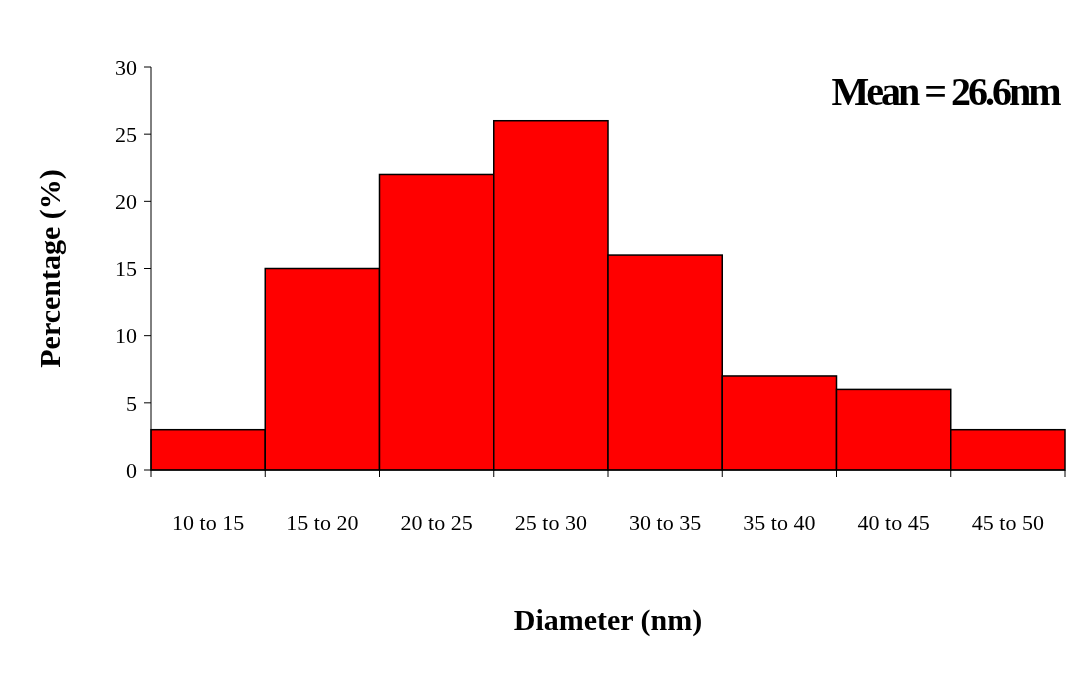 This screenshot has height=675, width=1074. I want to click on y-tick-label: 10, so click(126, 336).